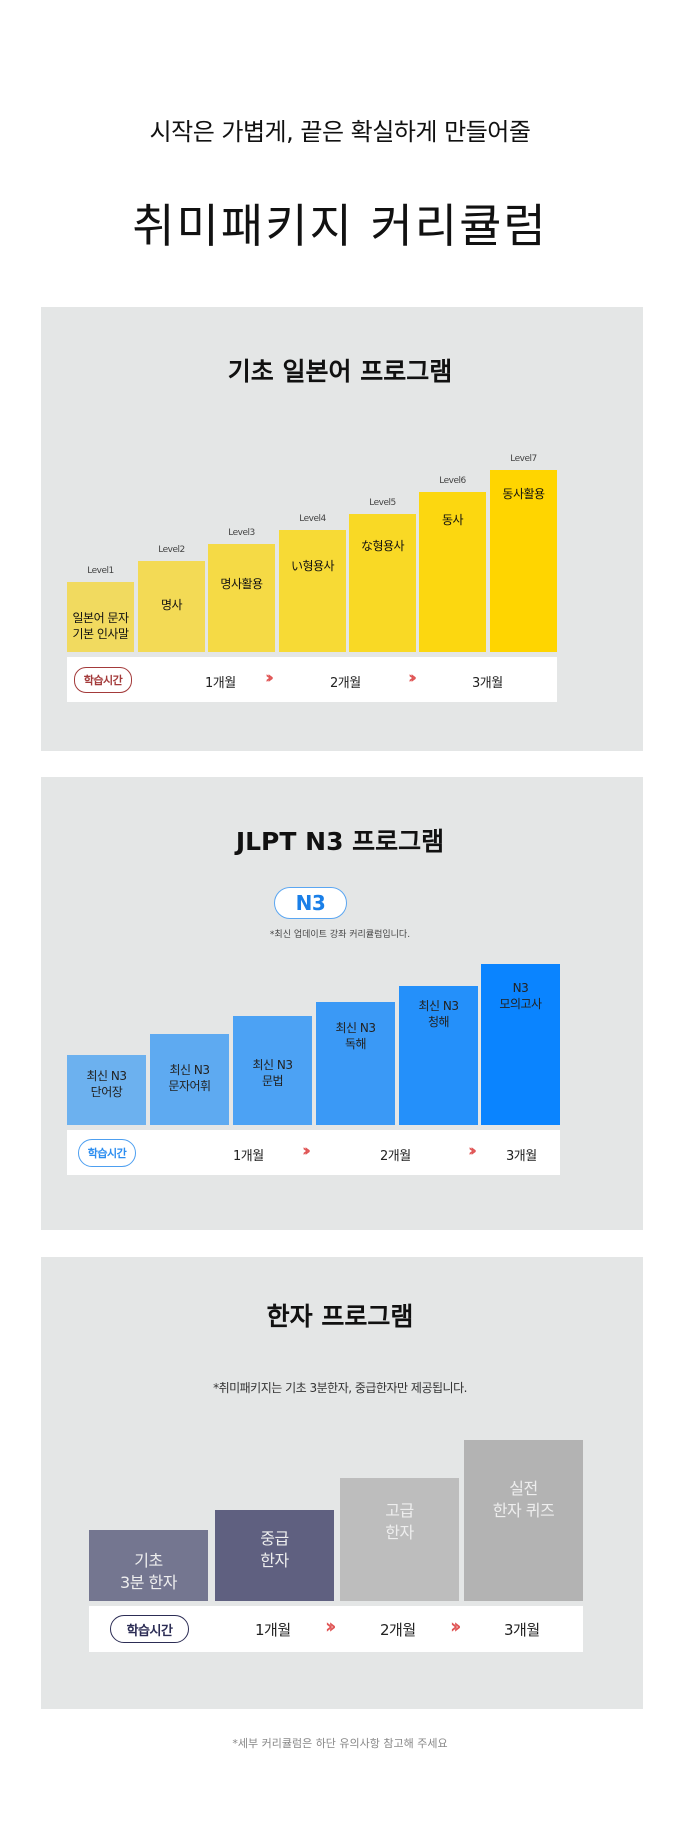 This screenshot has height=1837, width=680. I want to click on kanji-note: *취미패키지는 기초 3분한자, 중급한자만 제공됩니다., so click(340, 1388).